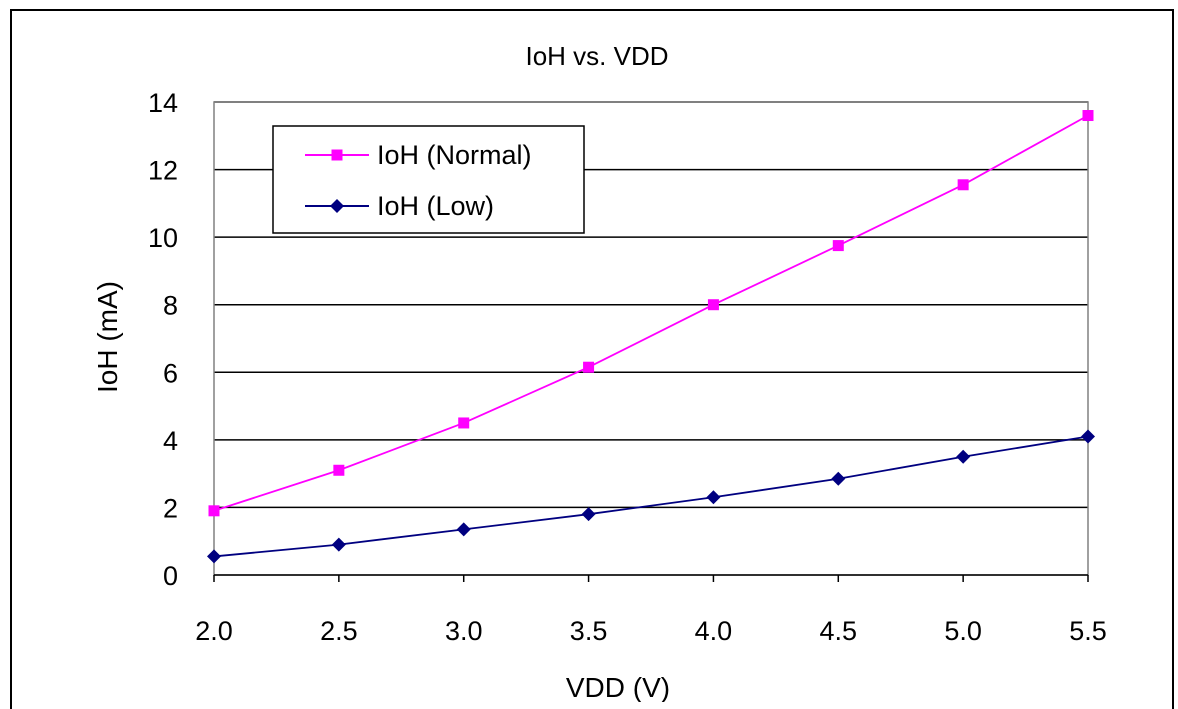 Image resolution: width=1178 pixels, height=709 pixels. What do you see at coordinates (618, 687) in the screenshot?
I see `x-axis-title: VDD (V)` at bounding box center [618, 687].